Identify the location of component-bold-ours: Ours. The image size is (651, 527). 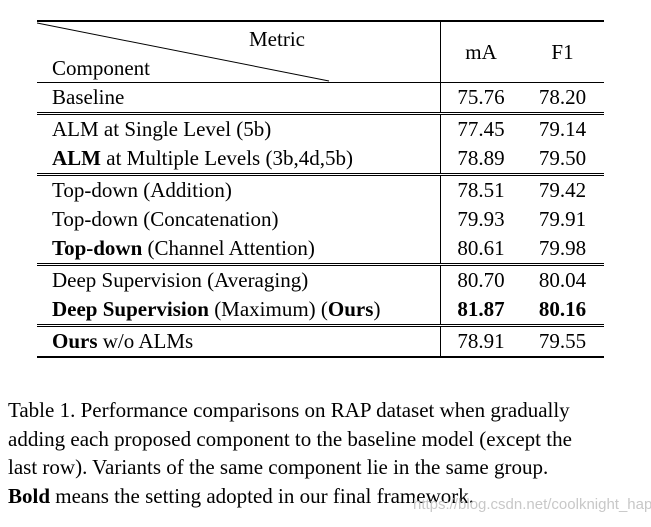
(350, 309).